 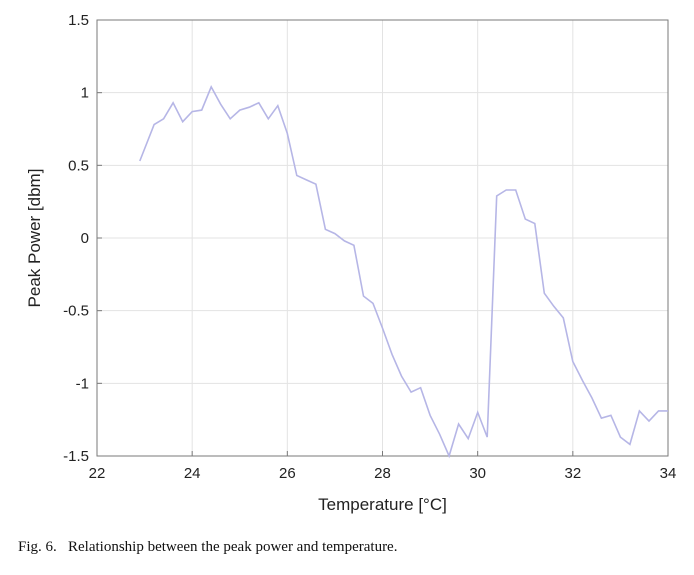 What do you see at coordinates (668, 473) in the screenshot?
I see `x-tick-label: 34` at bounding box center [668, 473].